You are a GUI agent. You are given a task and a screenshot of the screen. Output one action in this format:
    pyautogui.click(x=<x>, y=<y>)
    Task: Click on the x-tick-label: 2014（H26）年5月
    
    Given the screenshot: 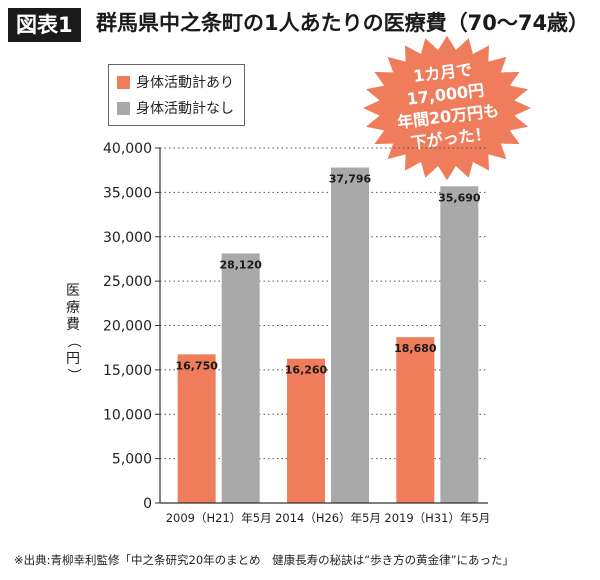 What is the action you would take?
    pyautogui.click(x=328, y=518)
    